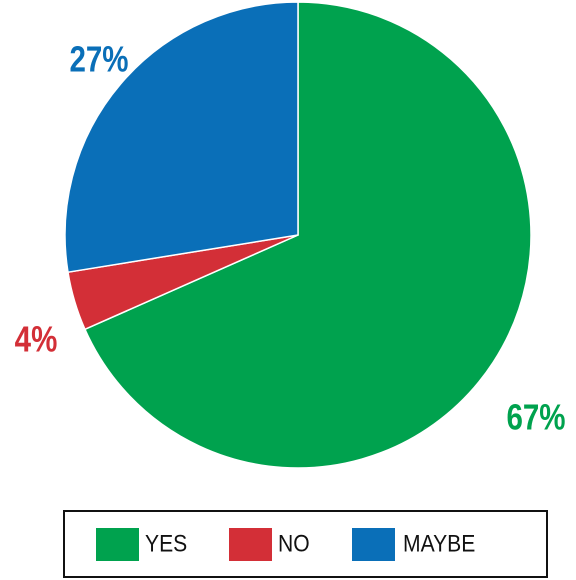  What do you see at coordinates (535, 417) in the screenshot?
I see `pct-label-yes: 67%` at bounding box center [535, 417].